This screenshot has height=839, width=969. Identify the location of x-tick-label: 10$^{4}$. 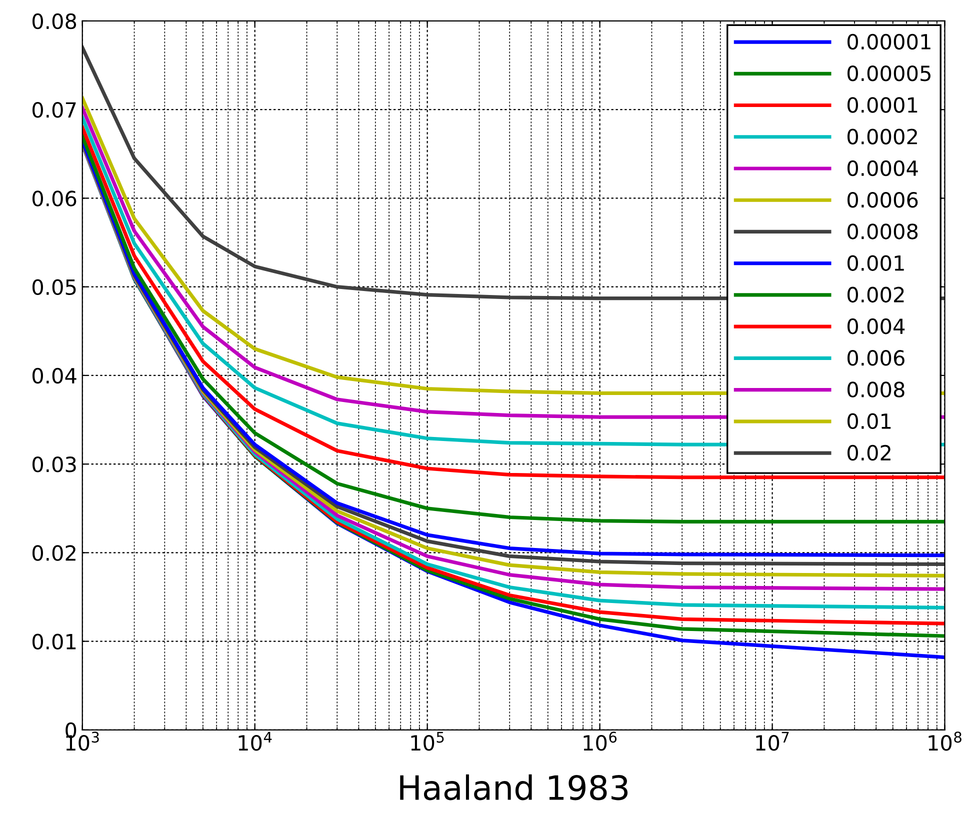
(255, 741).